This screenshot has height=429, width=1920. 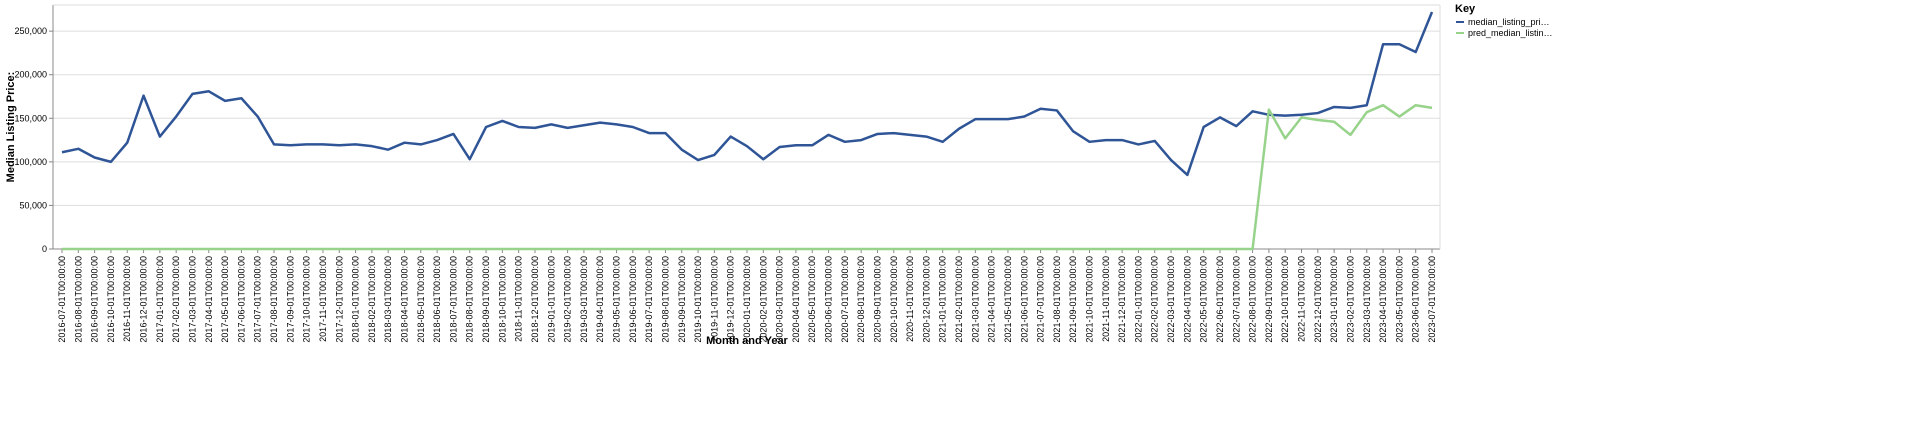 I want to click on x-tick-label: 2022-06-01T00:00:00, so click(x=1220, y=299).